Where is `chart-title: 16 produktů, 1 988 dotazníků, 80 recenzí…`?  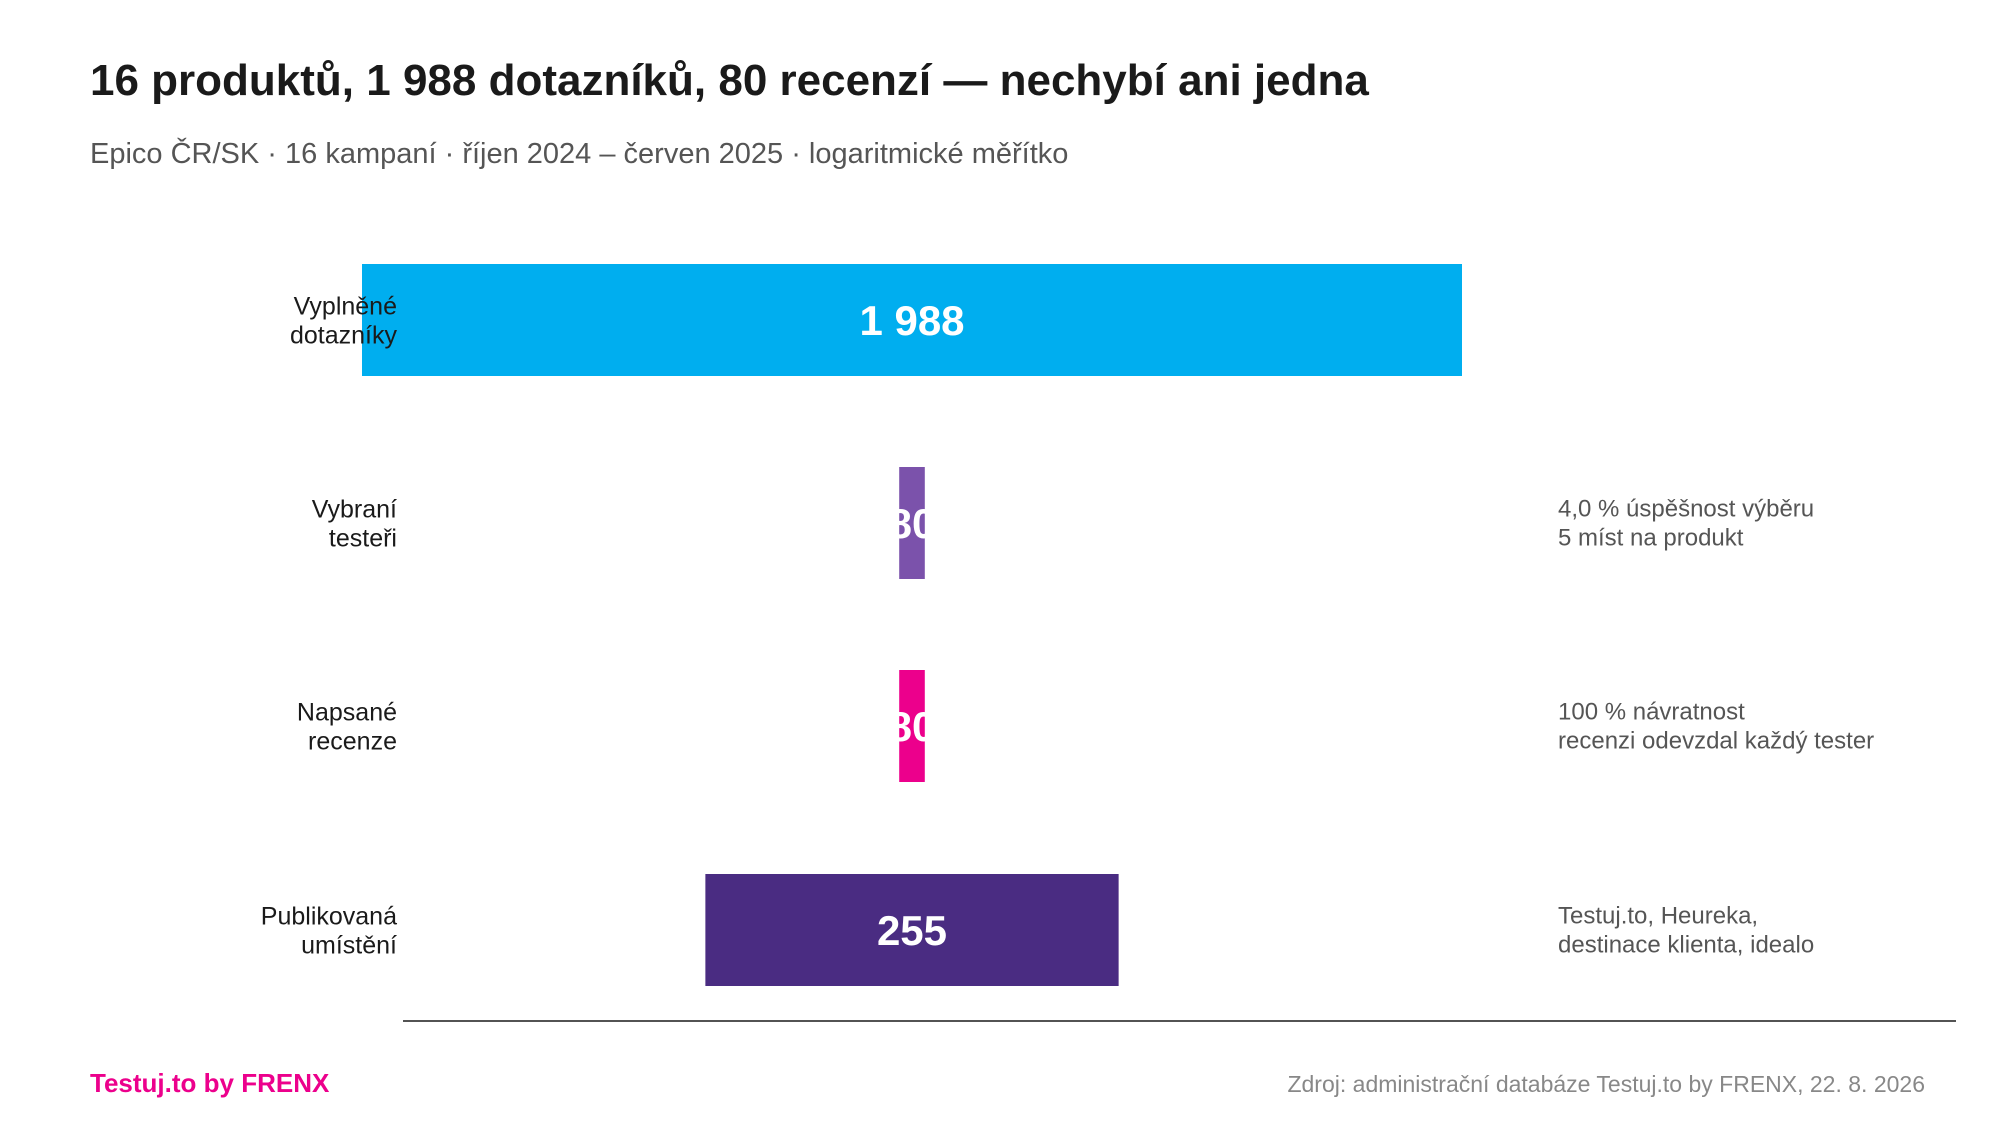
chart-title: 16 produktů, 1 988 dotazníků, 80 recenzí… is located at coordinates (729, 80).